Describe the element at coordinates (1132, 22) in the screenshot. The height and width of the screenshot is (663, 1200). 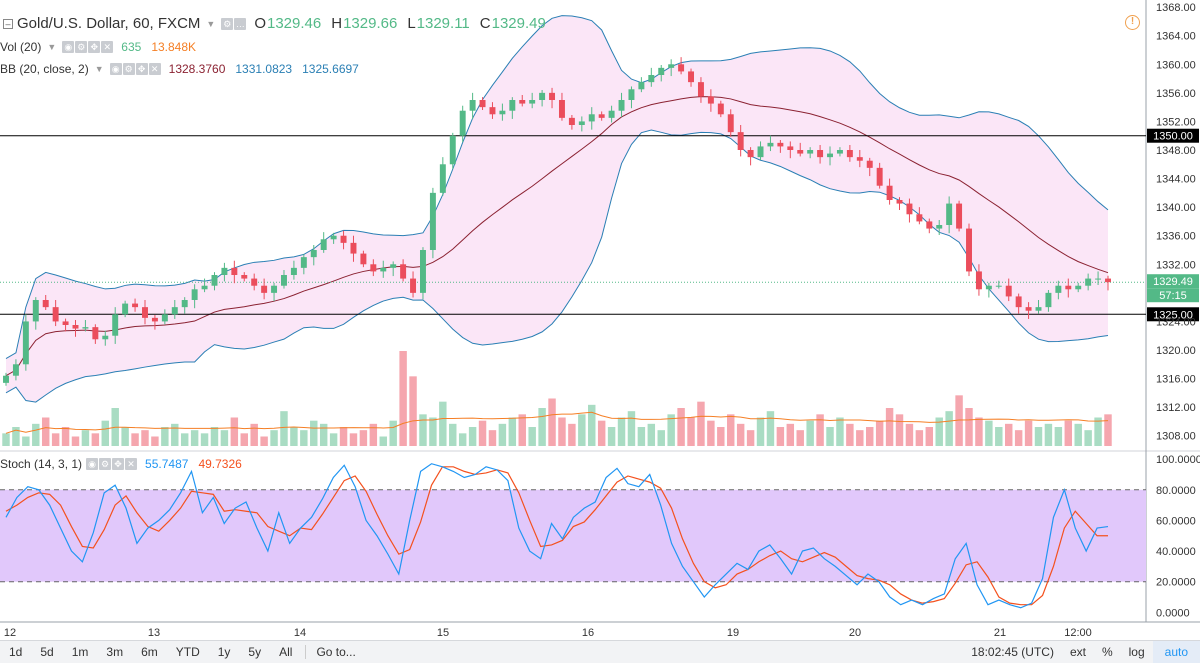
I see `alert-icon: !` at that location.